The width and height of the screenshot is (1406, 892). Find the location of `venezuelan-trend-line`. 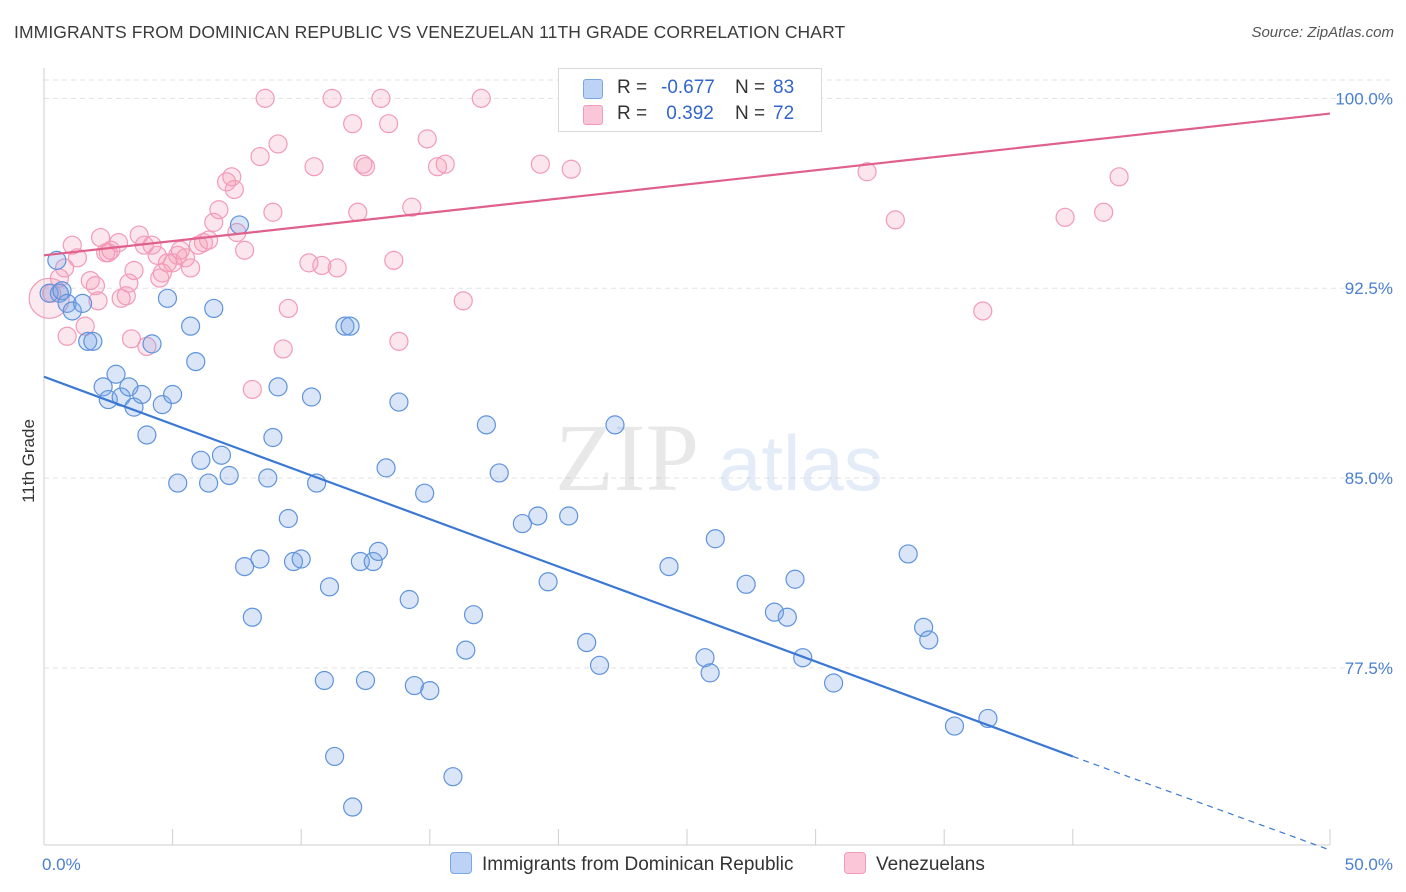

venezuelan-trend-line is located at coordinates (687, 184).